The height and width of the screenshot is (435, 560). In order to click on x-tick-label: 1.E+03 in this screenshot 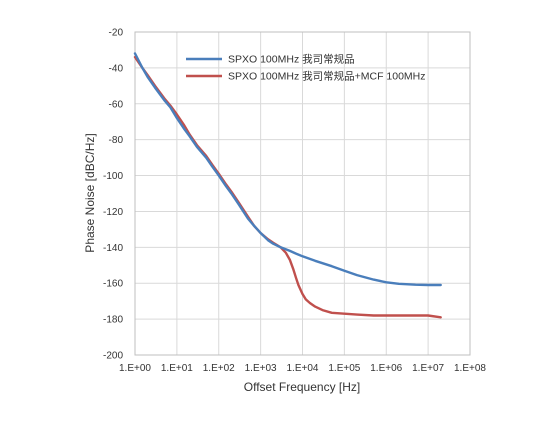, I will do `click(261, 368)`.